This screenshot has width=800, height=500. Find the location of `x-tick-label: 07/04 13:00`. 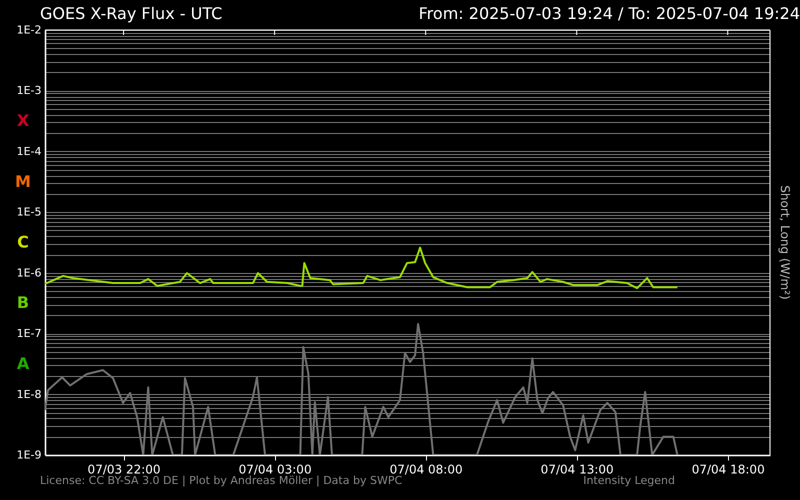

x-tick-label: 07/04 13:00 is located at coordinates (577, 469).